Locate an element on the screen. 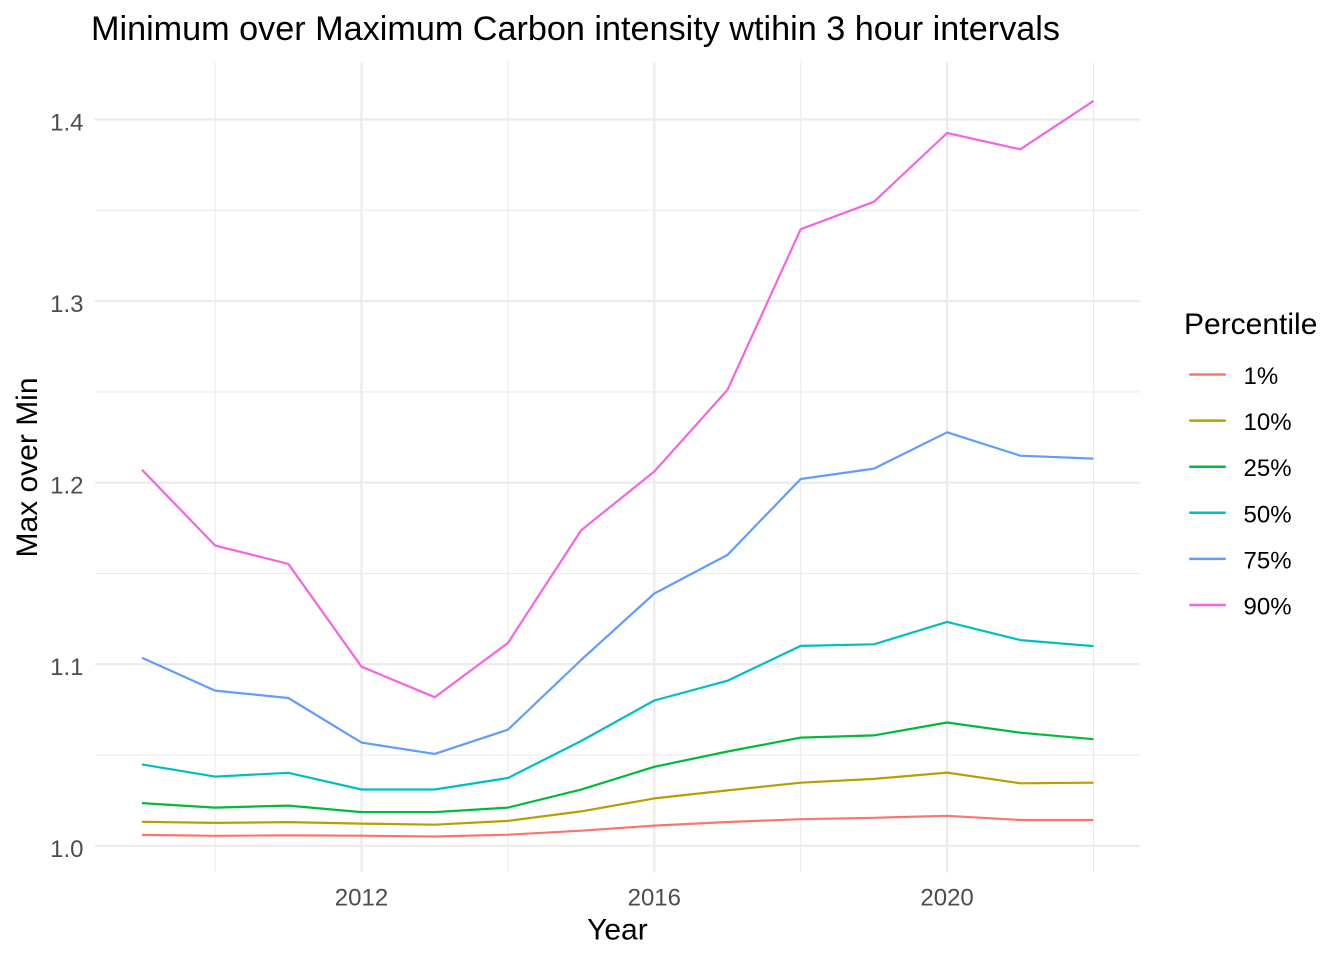 This screenshot has width=1344, height=960. svg-text: Year is located at coordinates (617, 930).